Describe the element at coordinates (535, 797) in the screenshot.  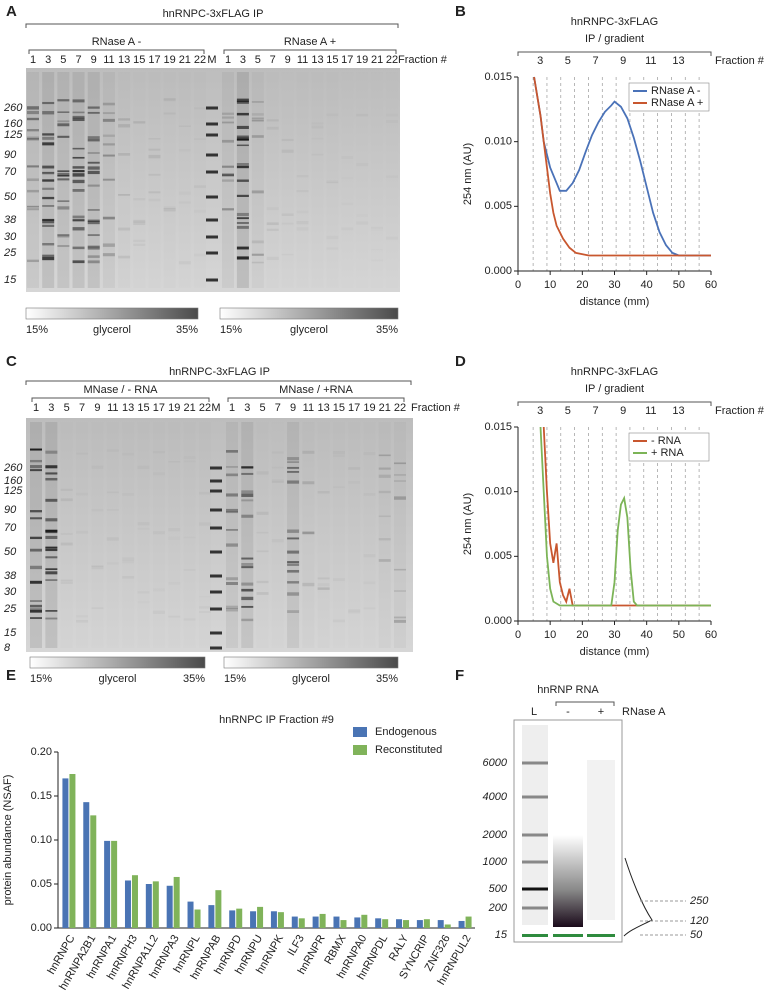
I see `ladder-band` at that location.